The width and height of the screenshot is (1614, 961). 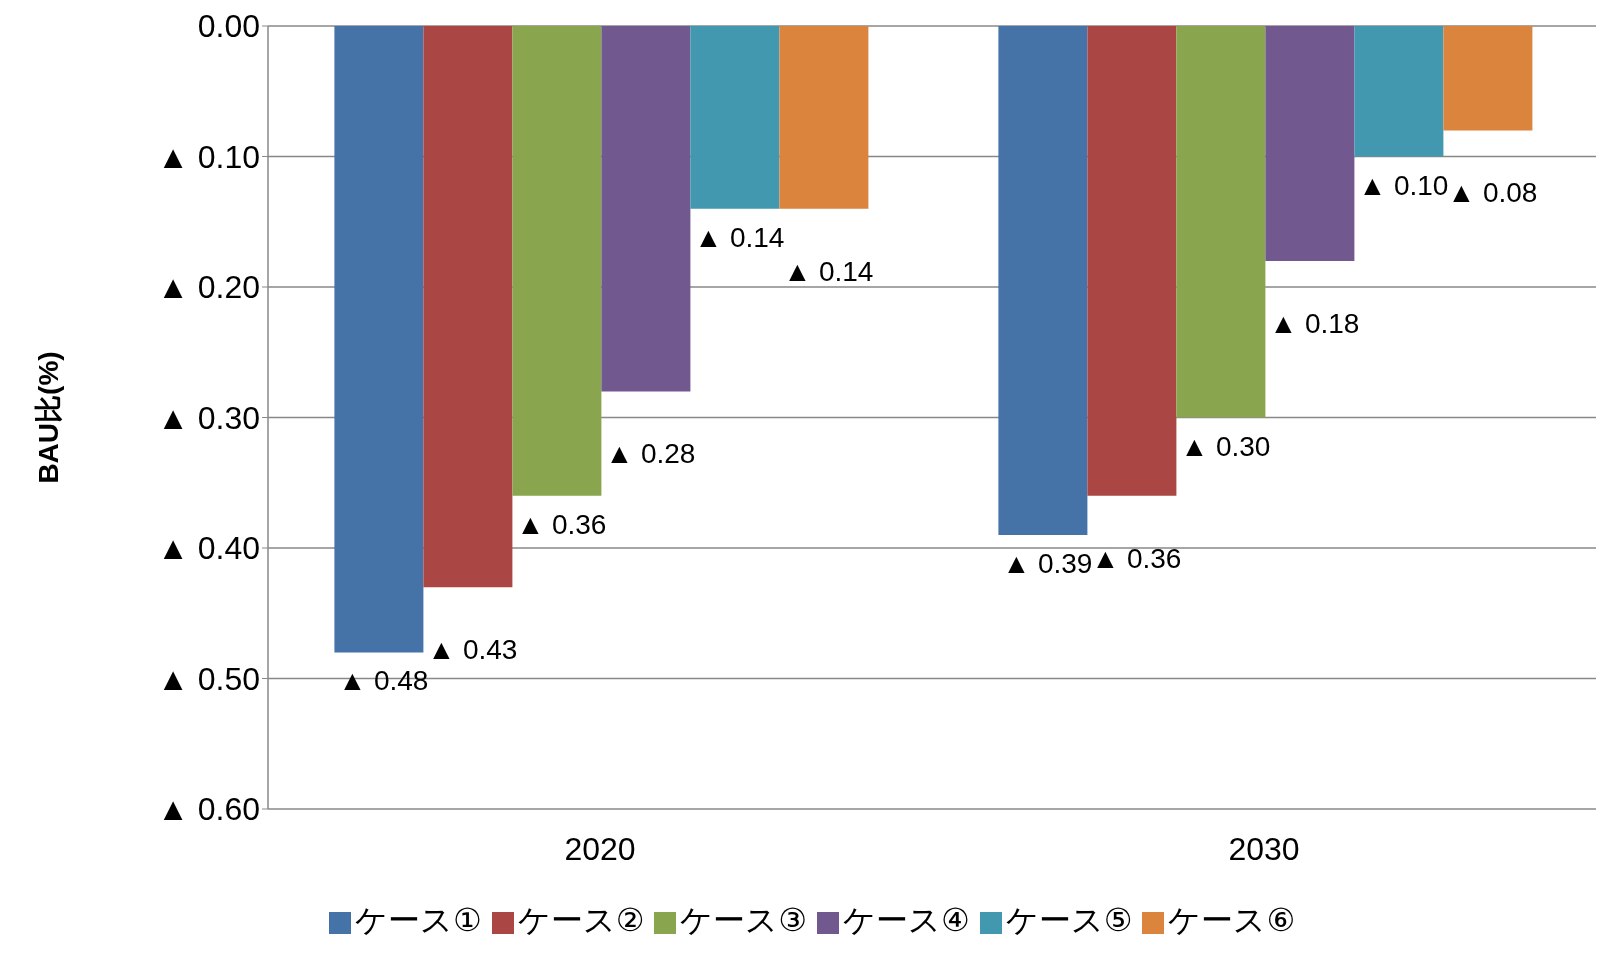 What do you see at coordinates (581, 920) in the screenshot?
I see `legend-label: ケース②` at bounding box center [581, 920].